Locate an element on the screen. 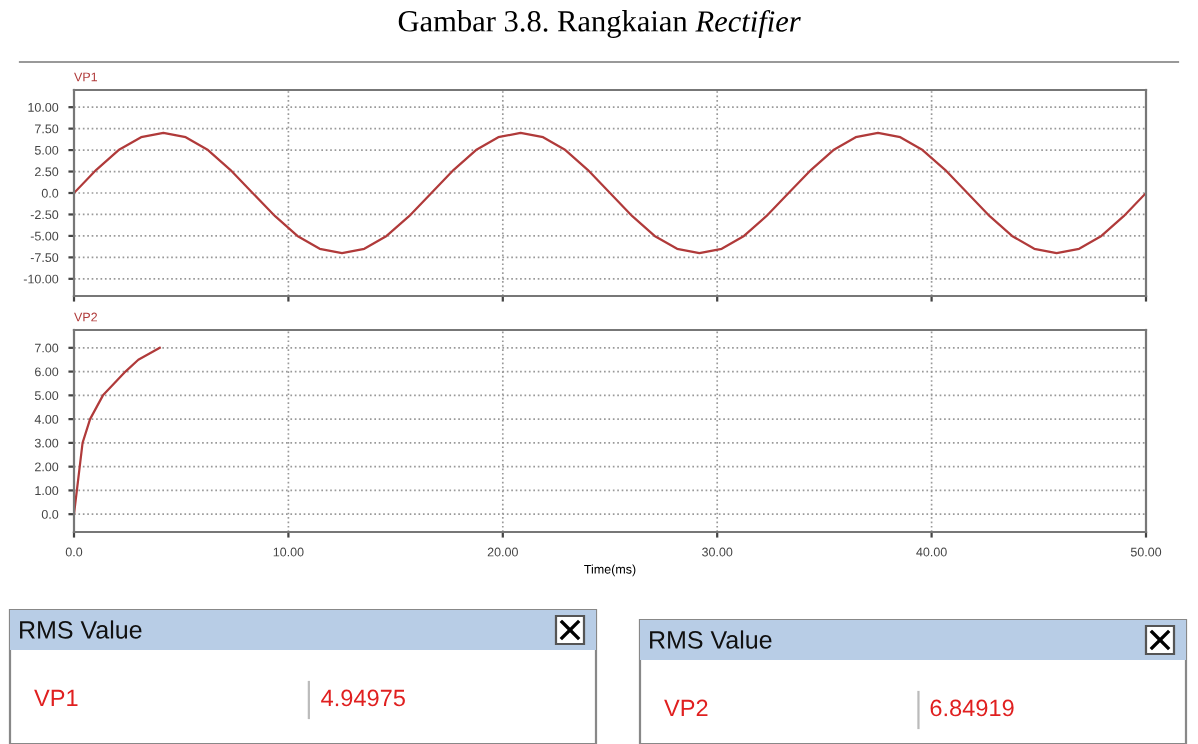 This screenshot has height=744, width=1198. text: VP2 is located at coordinates (686, 708).